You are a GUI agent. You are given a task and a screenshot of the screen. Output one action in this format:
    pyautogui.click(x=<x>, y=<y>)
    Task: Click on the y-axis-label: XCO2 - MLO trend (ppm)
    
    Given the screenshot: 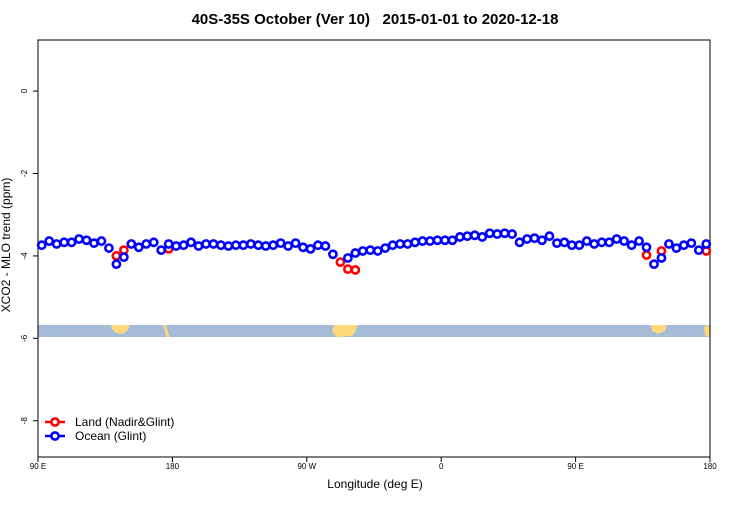 What is the action you would take?
    pyautogui.click(x=6, y=245)
    